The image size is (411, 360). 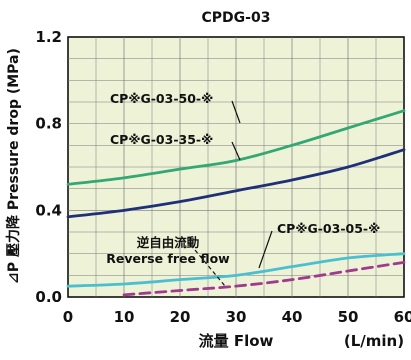 What do you see at coordinates (48, 210) in the screenshot?
I see `y-tick-label-1: 0.4` at bounding box center [48, 210].